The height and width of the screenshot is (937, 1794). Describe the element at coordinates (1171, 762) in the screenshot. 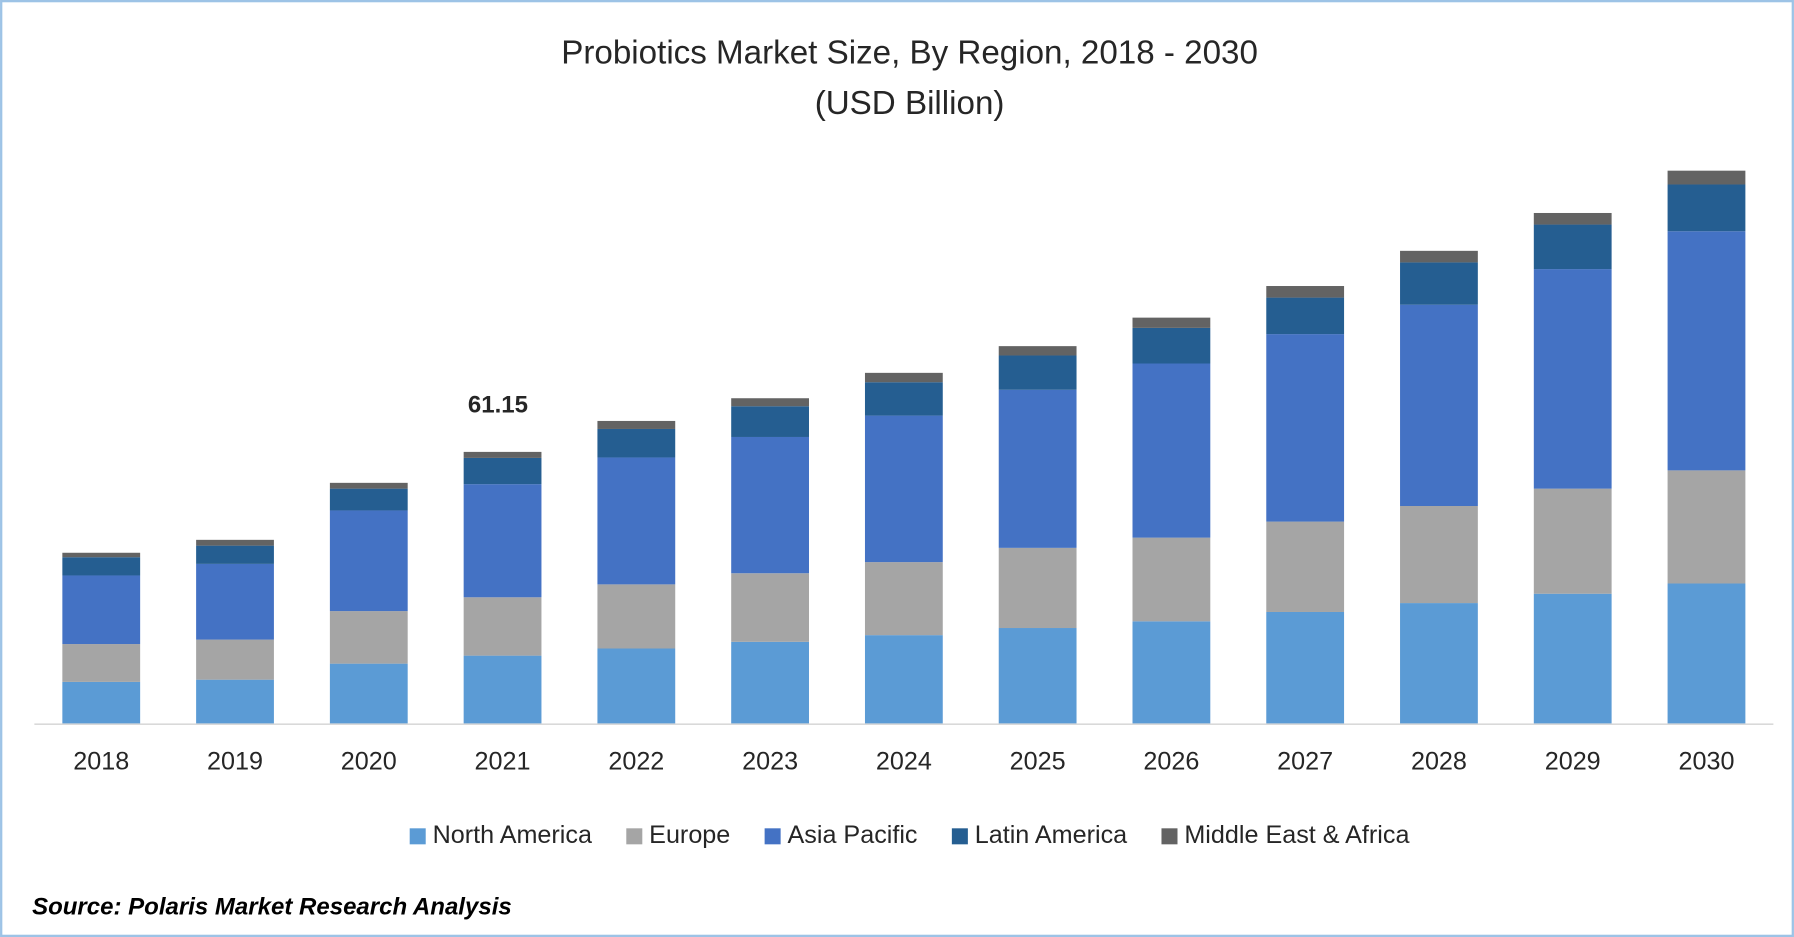

I see `x-tick-label: 2026` at that location.